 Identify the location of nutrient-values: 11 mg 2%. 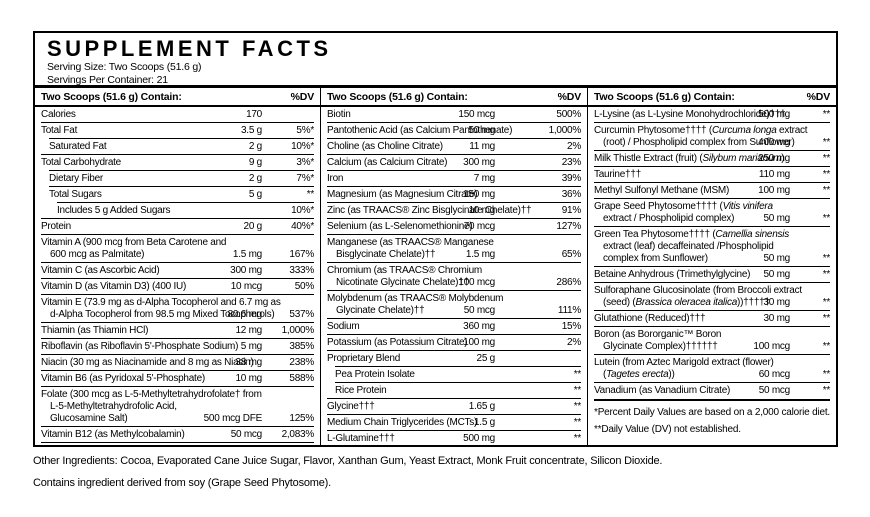
(525, 147).